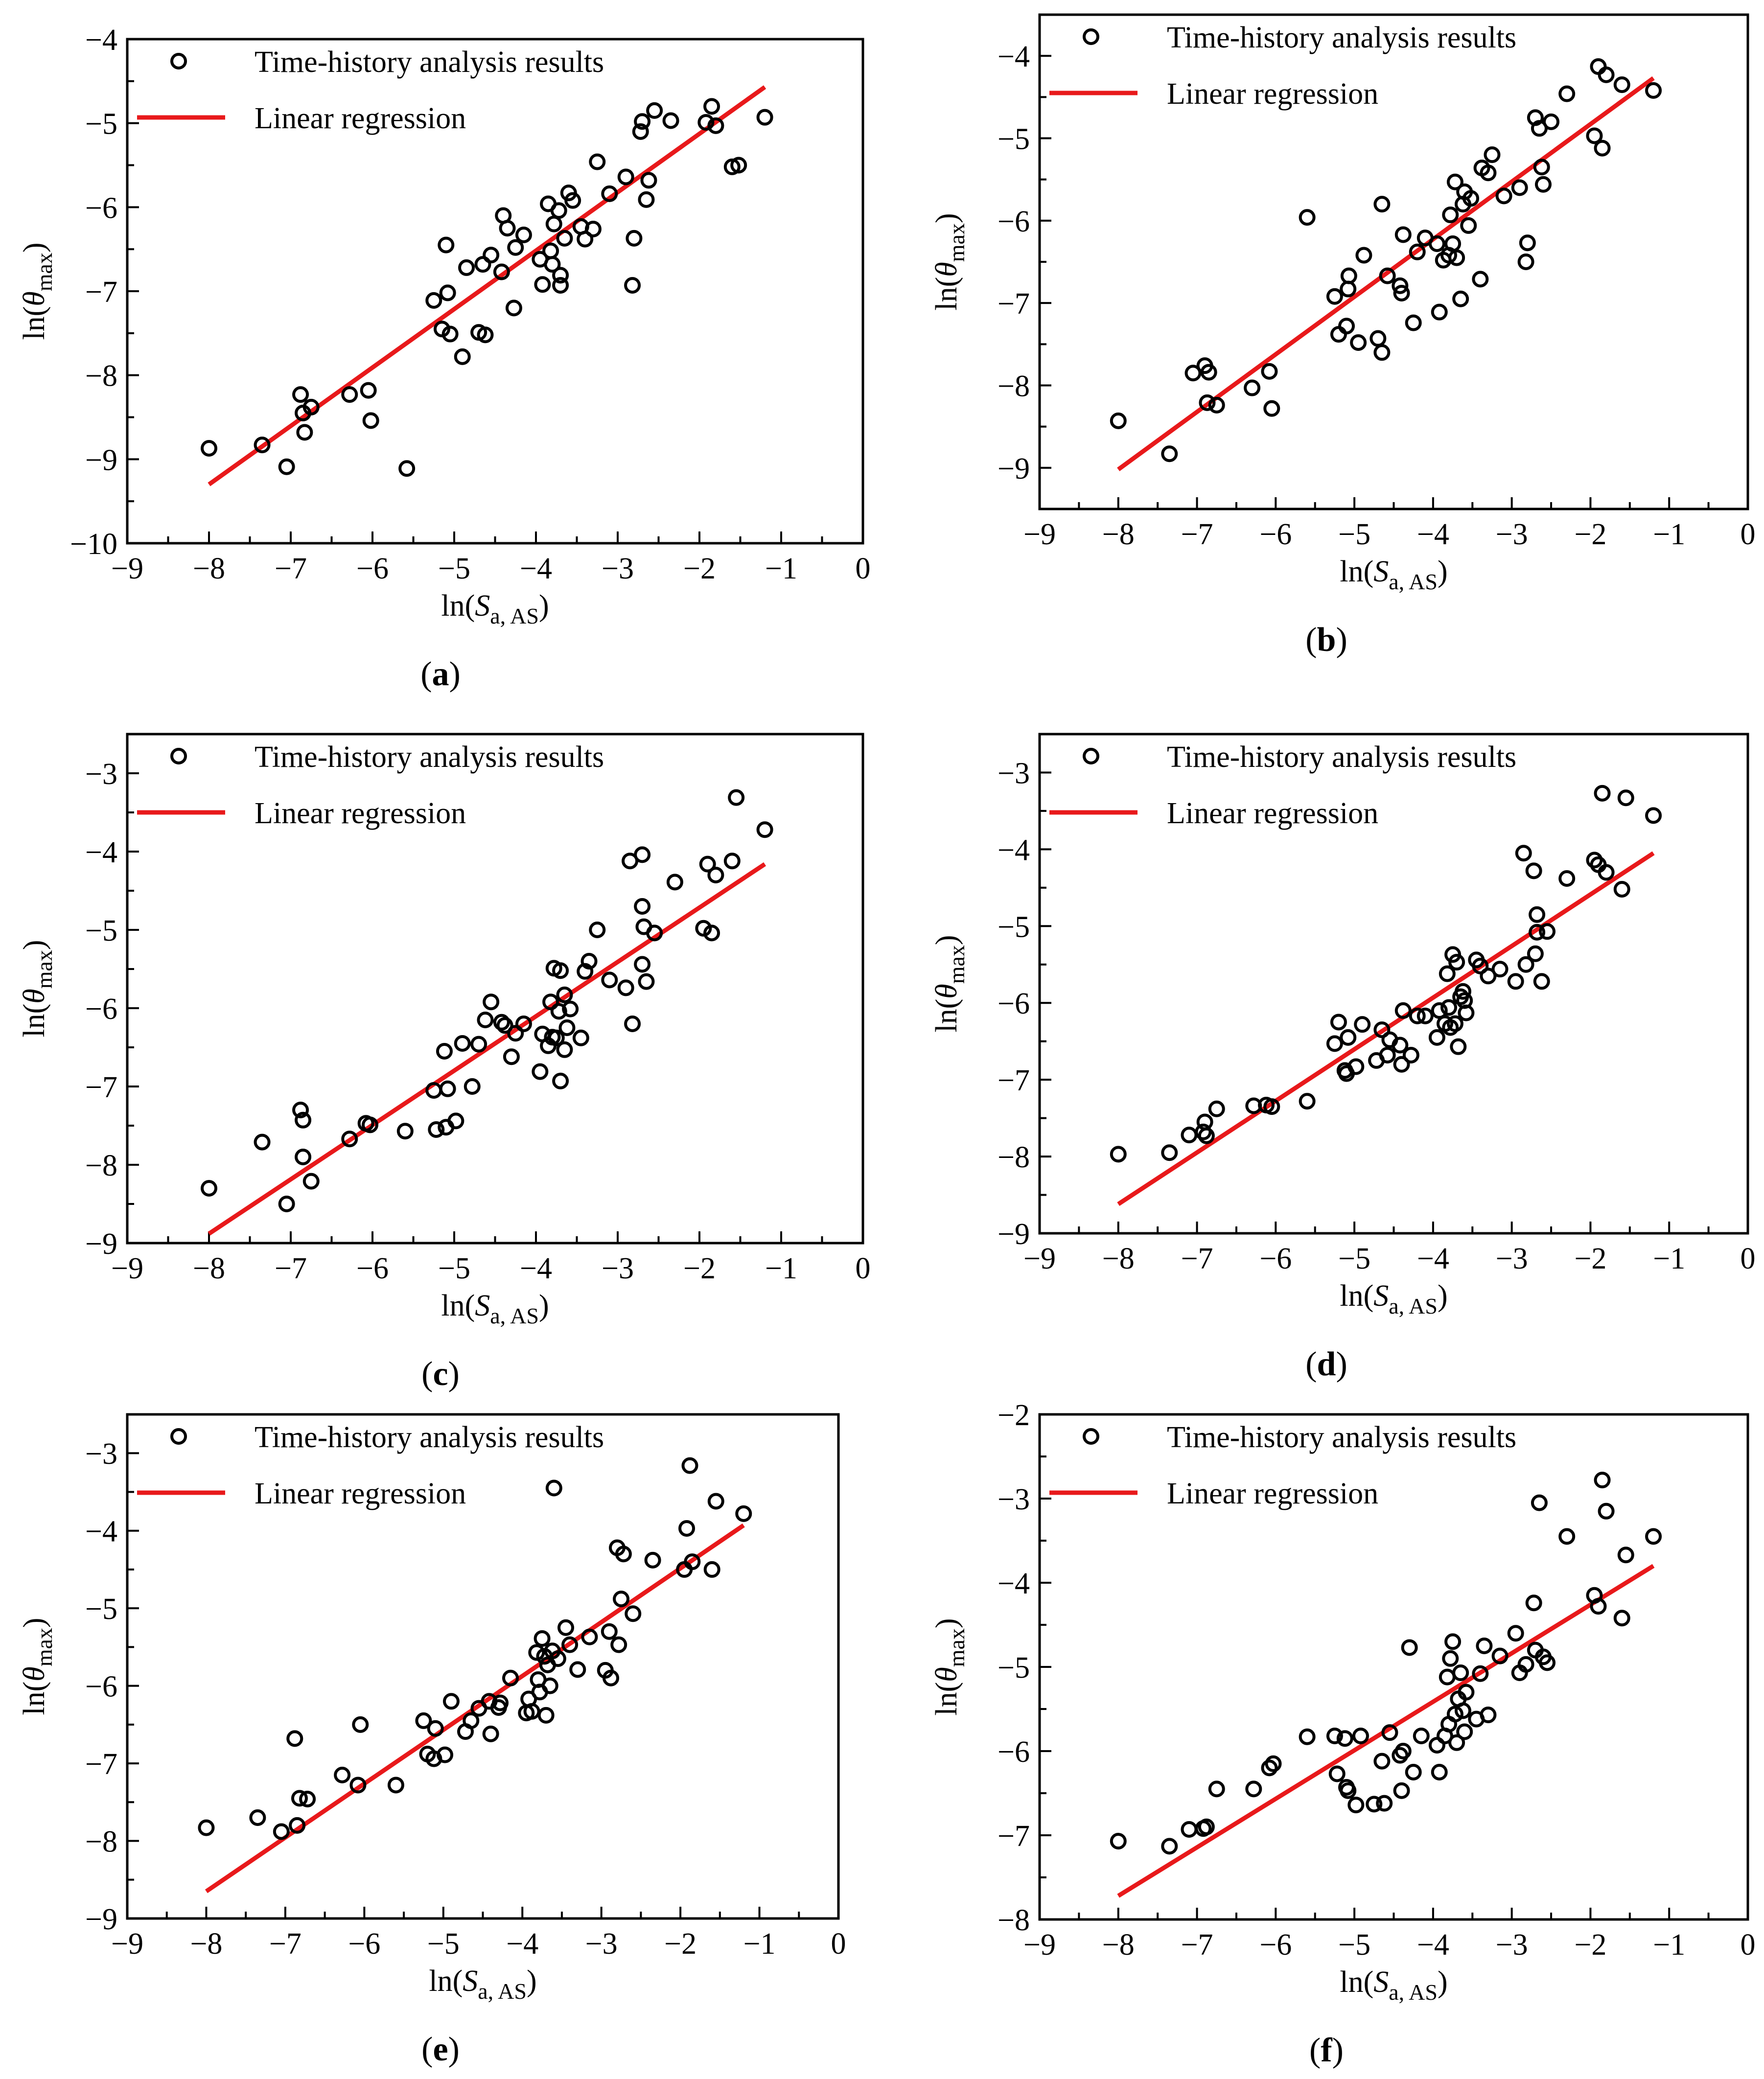 The image size is (1764, 2079). Describe the element at coordinates (101, 1165) in the screenshot. I see `y-tick-label: −8` at that location.